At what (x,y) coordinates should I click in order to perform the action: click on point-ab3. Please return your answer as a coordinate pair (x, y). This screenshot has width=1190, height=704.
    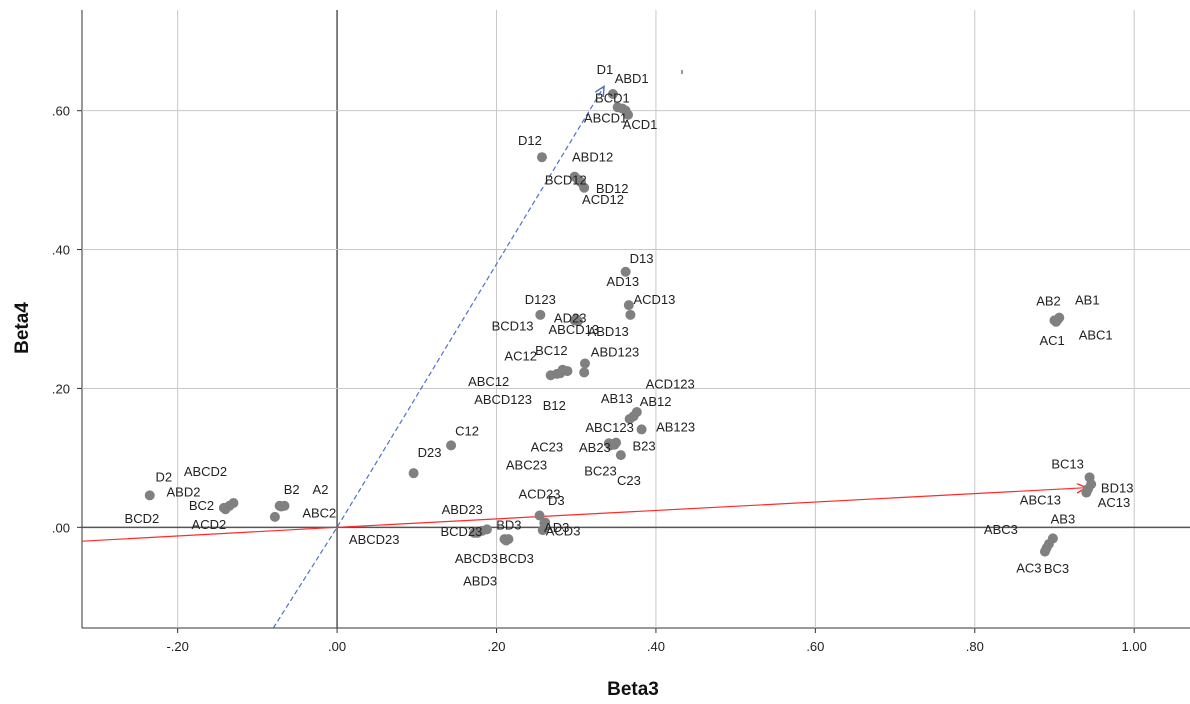
    Looking at the image, I should click on (1052, 538).